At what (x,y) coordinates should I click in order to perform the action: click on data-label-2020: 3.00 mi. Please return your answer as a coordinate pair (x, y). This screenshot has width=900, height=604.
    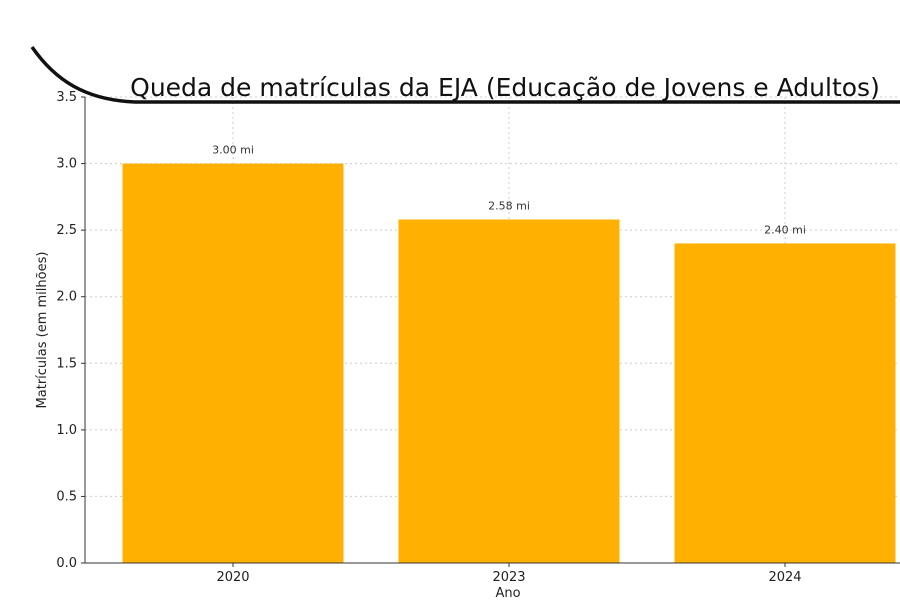
    Looking at the image, I should click on (233, 150).